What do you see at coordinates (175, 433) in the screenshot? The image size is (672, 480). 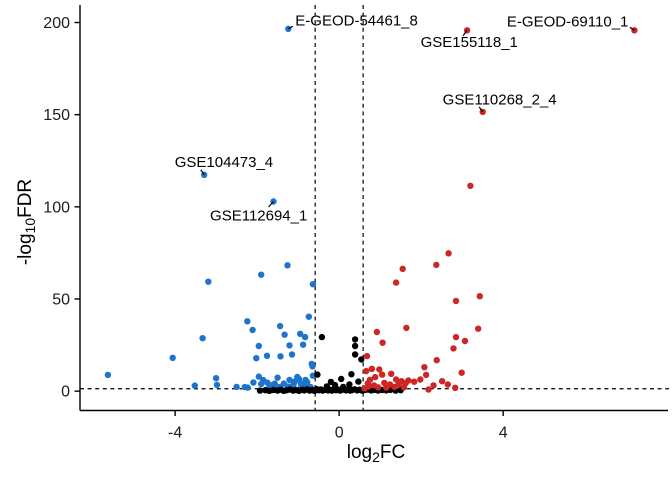 I see `x-tick-label: -4` at bounding box center [175, 433].